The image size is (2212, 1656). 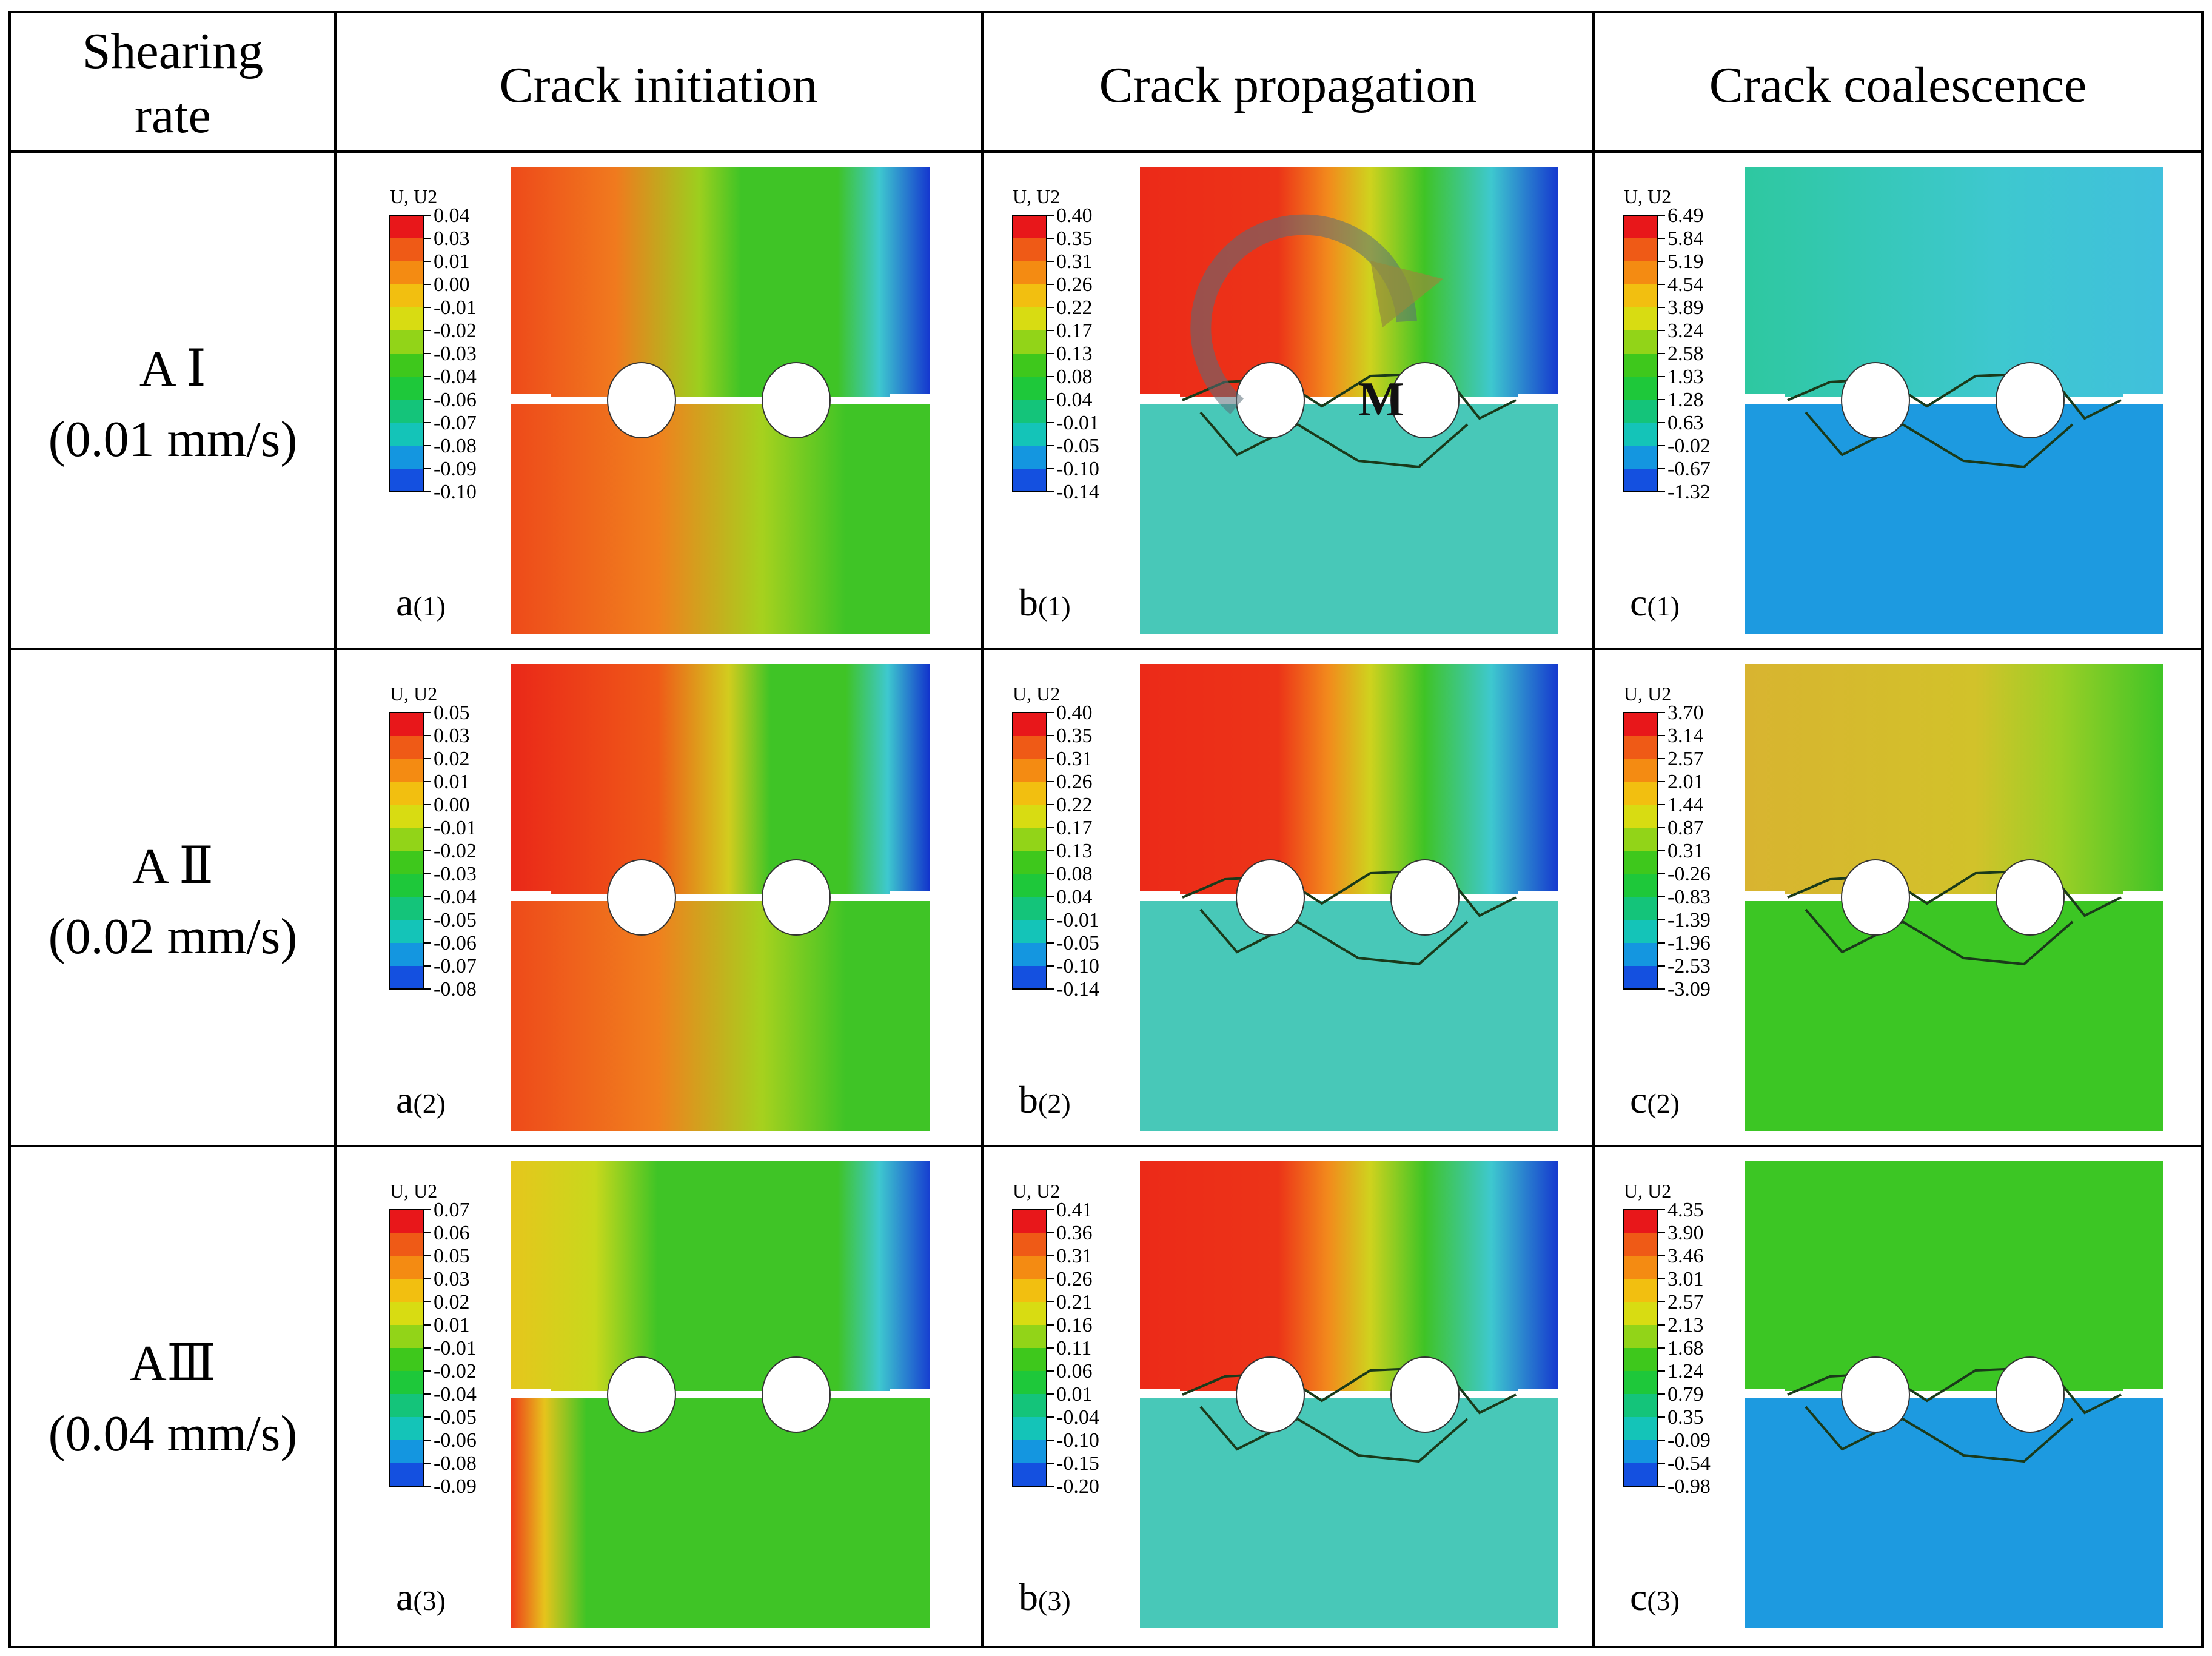 What do you see at coordinates (1686, 759) in the screenshot?
I see `legend-value: 2.57` at bounding box center [1686, 759].